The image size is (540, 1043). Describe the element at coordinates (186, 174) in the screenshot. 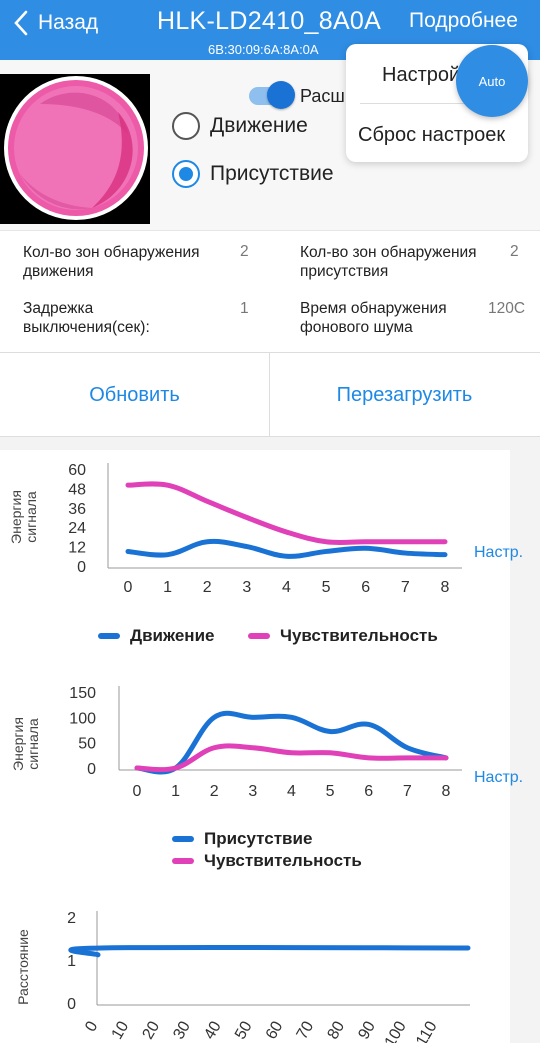

I see `radio-circle-selected` at that location.